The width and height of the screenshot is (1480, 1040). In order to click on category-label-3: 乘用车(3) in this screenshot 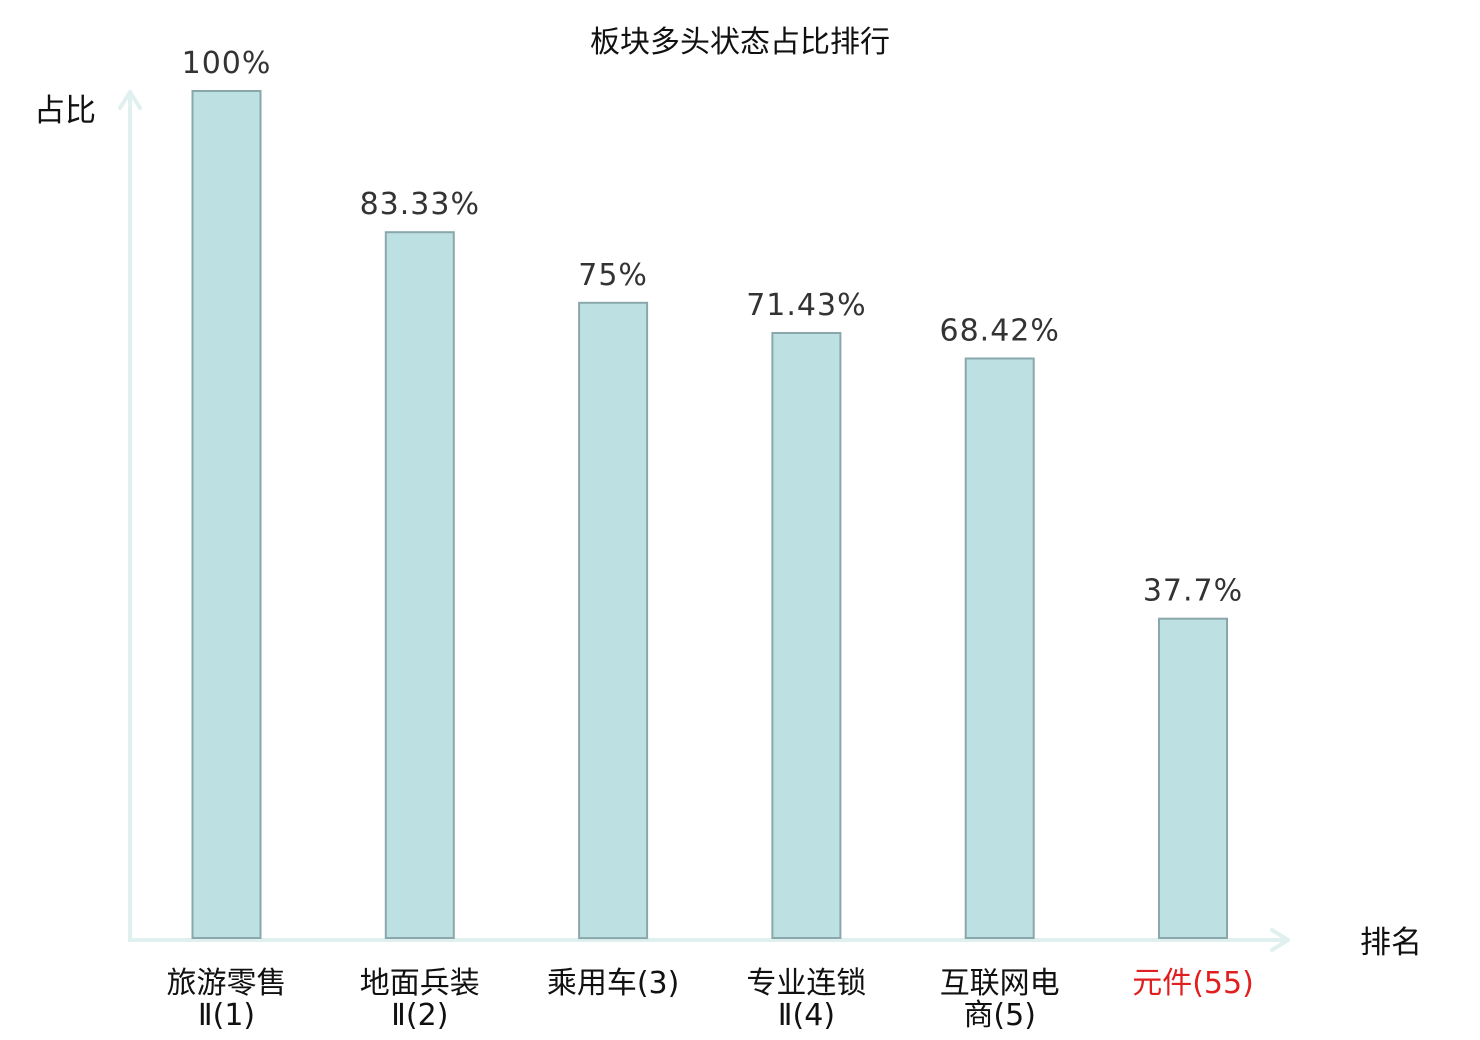, I will do `click(613, 983)`.